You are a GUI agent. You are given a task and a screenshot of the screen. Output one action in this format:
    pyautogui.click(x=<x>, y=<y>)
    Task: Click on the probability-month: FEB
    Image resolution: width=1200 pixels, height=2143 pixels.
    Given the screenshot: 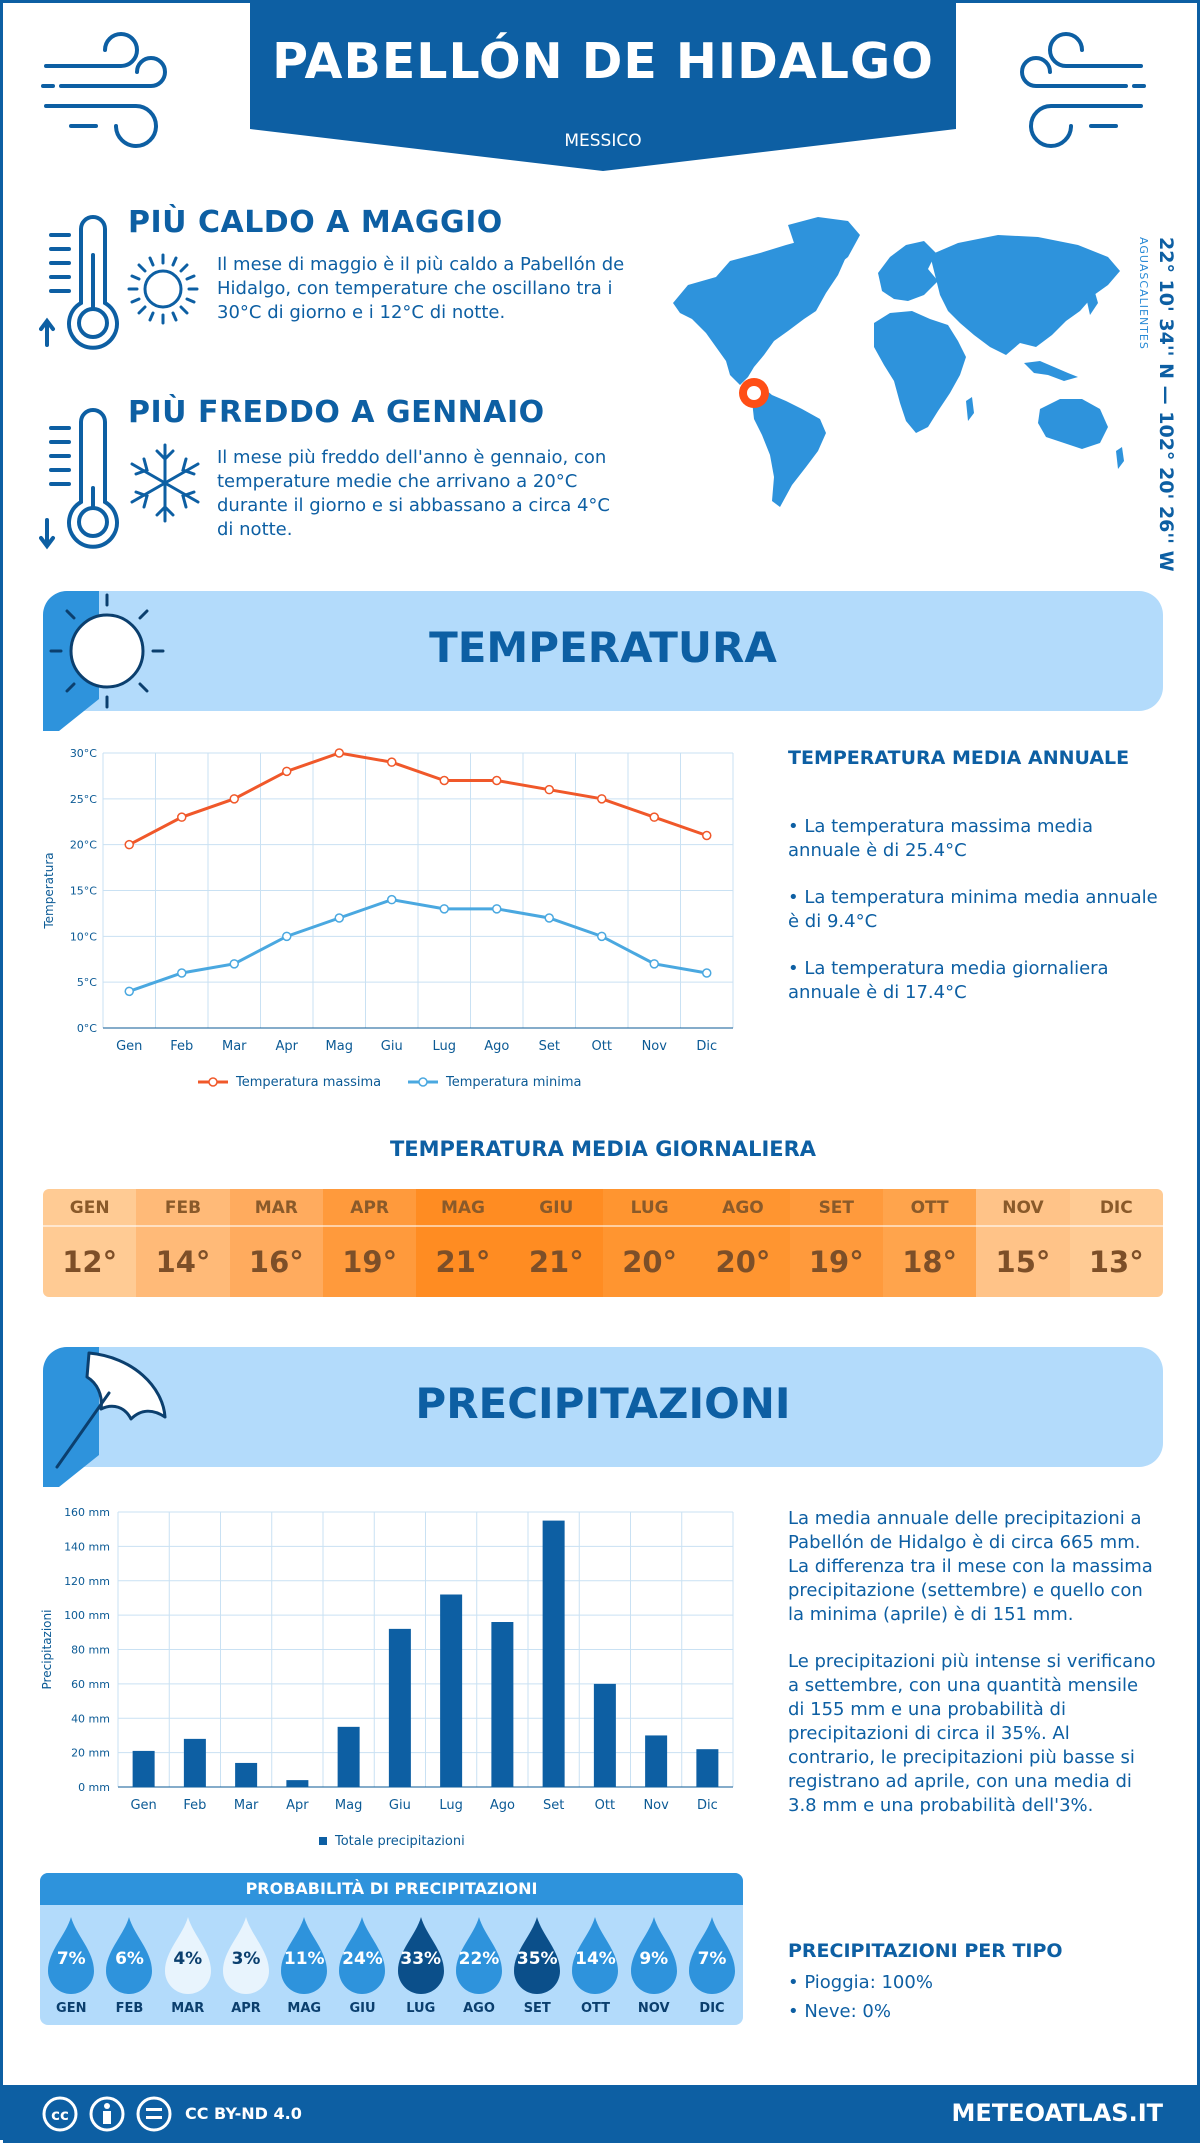 What is the action you would take?
    pyautogui.click(x=129, y=2008)
    